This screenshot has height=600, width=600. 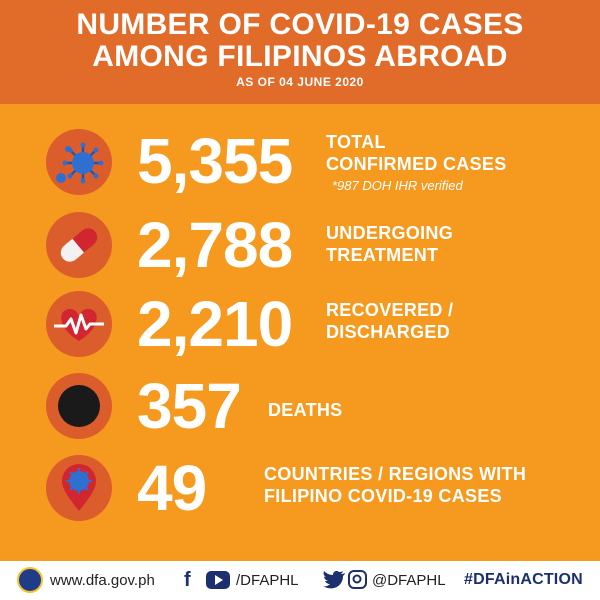 I want to click on undergoing-treatment-label-line-1: UNDERGOING, so click(x=390, y=233).